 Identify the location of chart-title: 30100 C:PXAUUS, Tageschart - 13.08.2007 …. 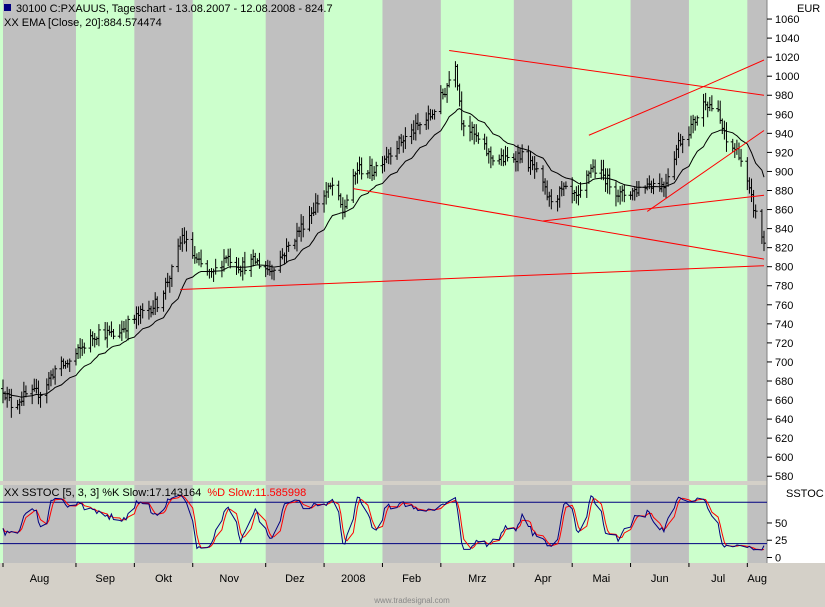
(174, 9).